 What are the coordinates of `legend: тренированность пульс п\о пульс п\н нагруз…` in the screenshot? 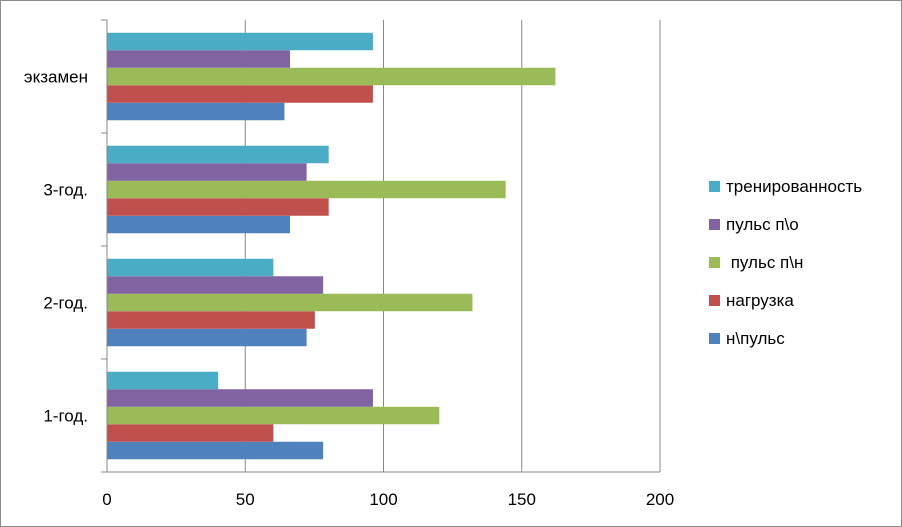 It's located at (785, 262).